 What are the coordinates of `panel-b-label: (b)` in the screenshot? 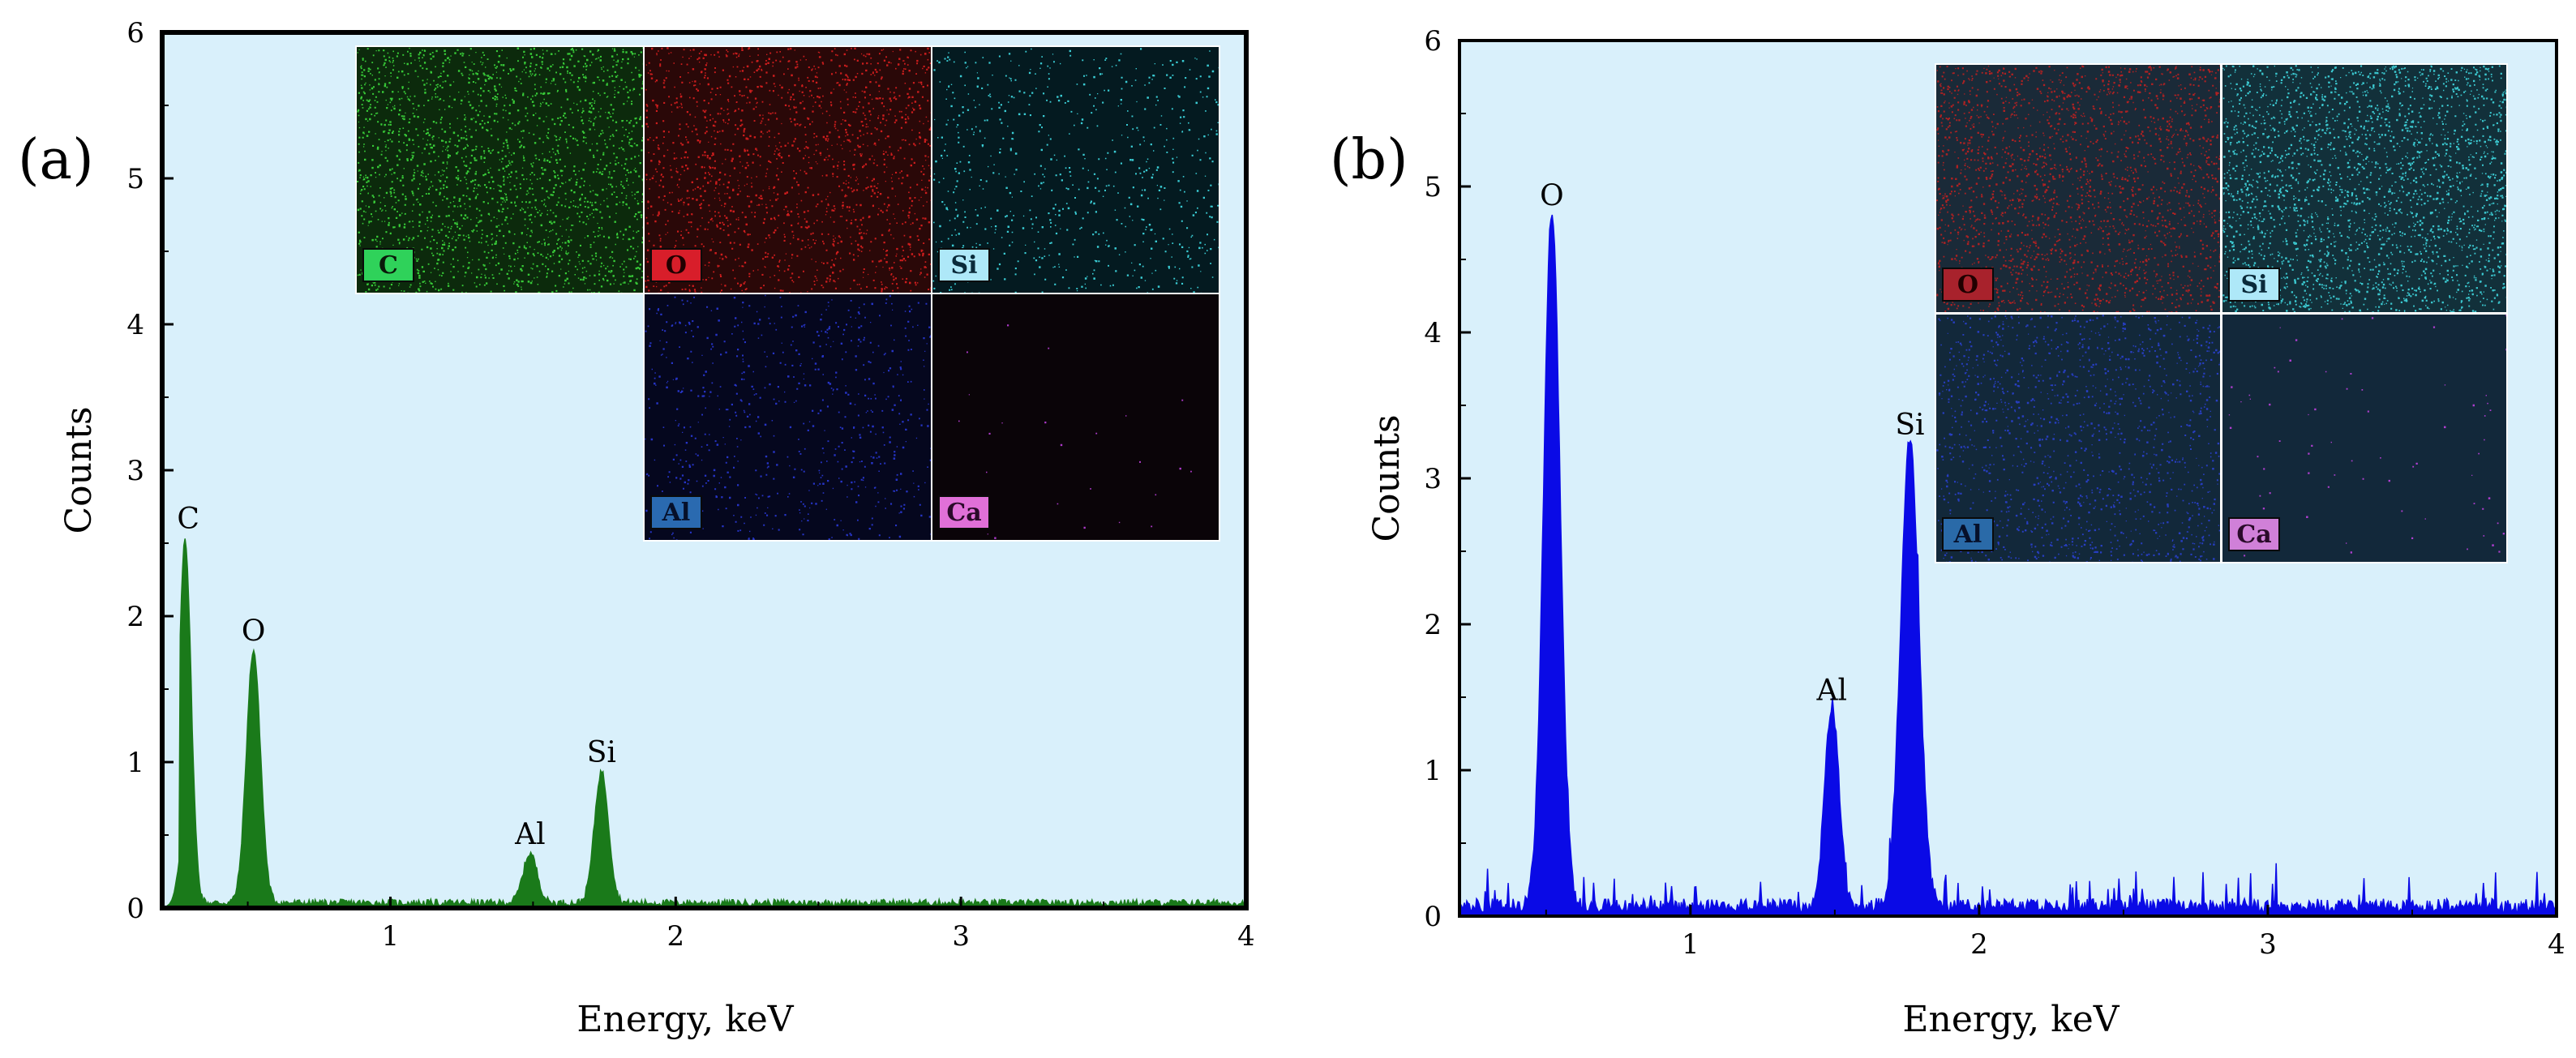 It's located at (1369, 160).